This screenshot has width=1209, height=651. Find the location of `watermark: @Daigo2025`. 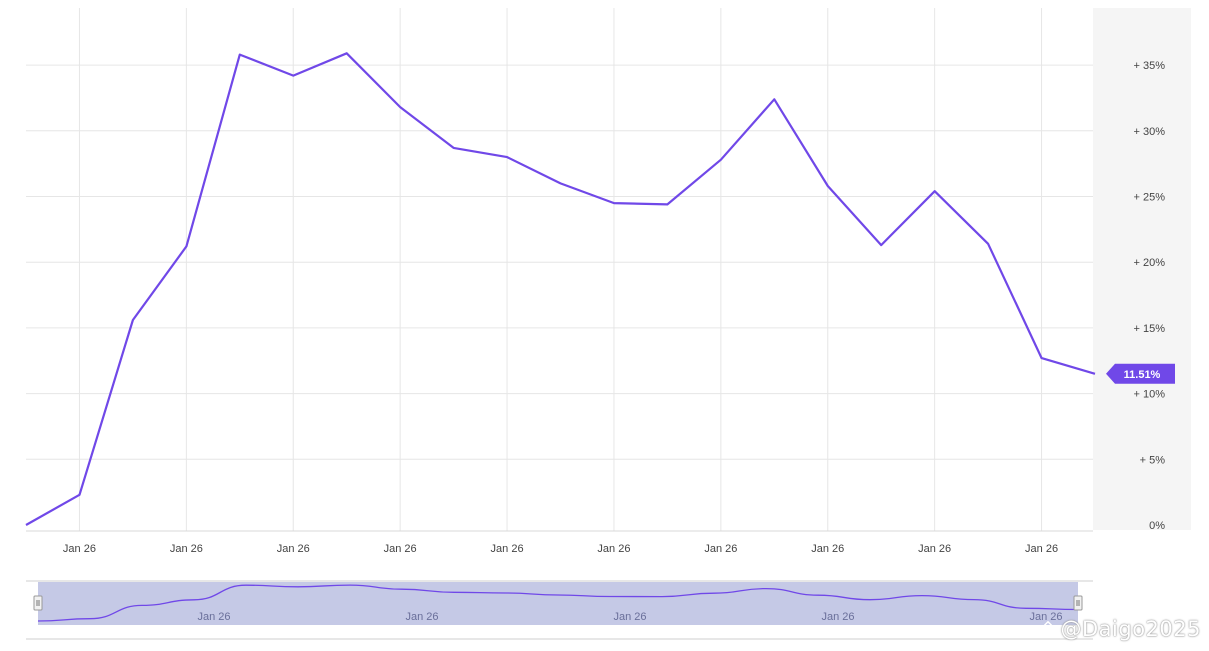

watermark: @Daigo2025 is located at coordinates (1120, 629).